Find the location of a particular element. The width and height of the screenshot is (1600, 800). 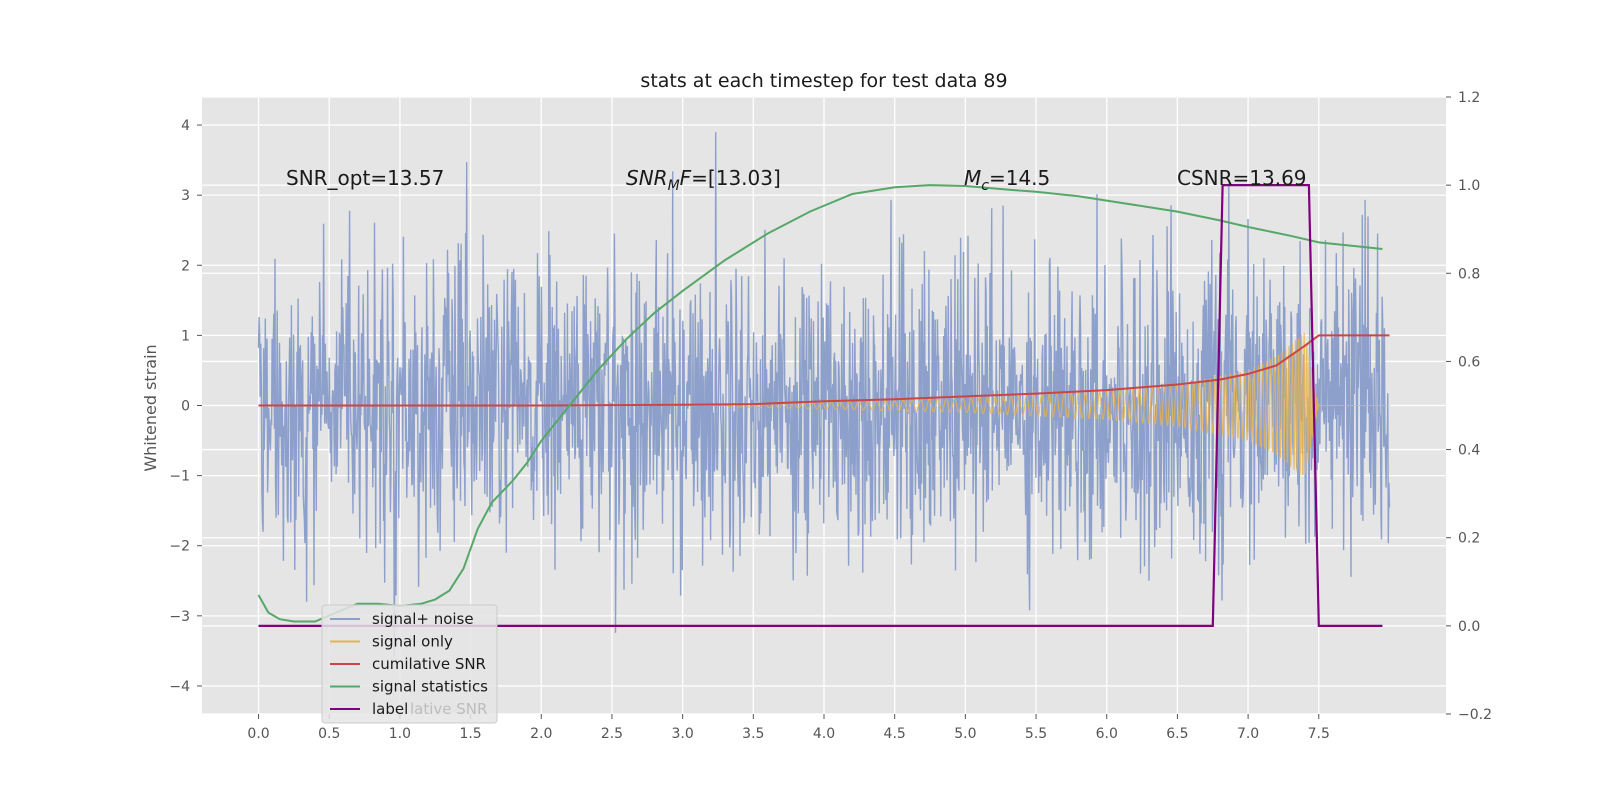

y-tick-label: −1 is located at coordinates (179, 477).